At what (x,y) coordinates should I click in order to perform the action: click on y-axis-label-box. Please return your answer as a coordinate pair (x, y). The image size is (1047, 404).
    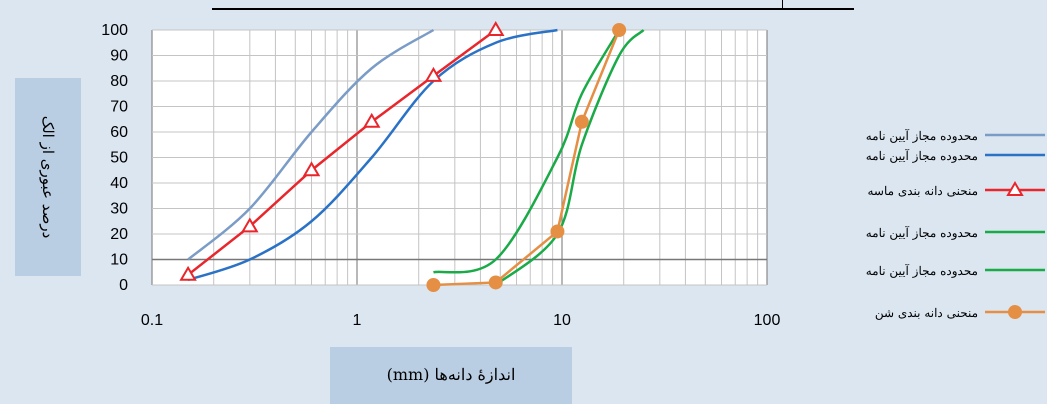
    Looking at the image, I should click on (48, 177).